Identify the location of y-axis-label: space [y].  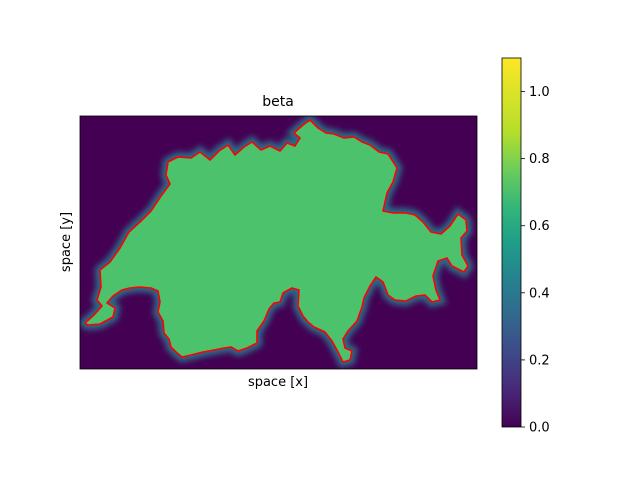
(66, 242).